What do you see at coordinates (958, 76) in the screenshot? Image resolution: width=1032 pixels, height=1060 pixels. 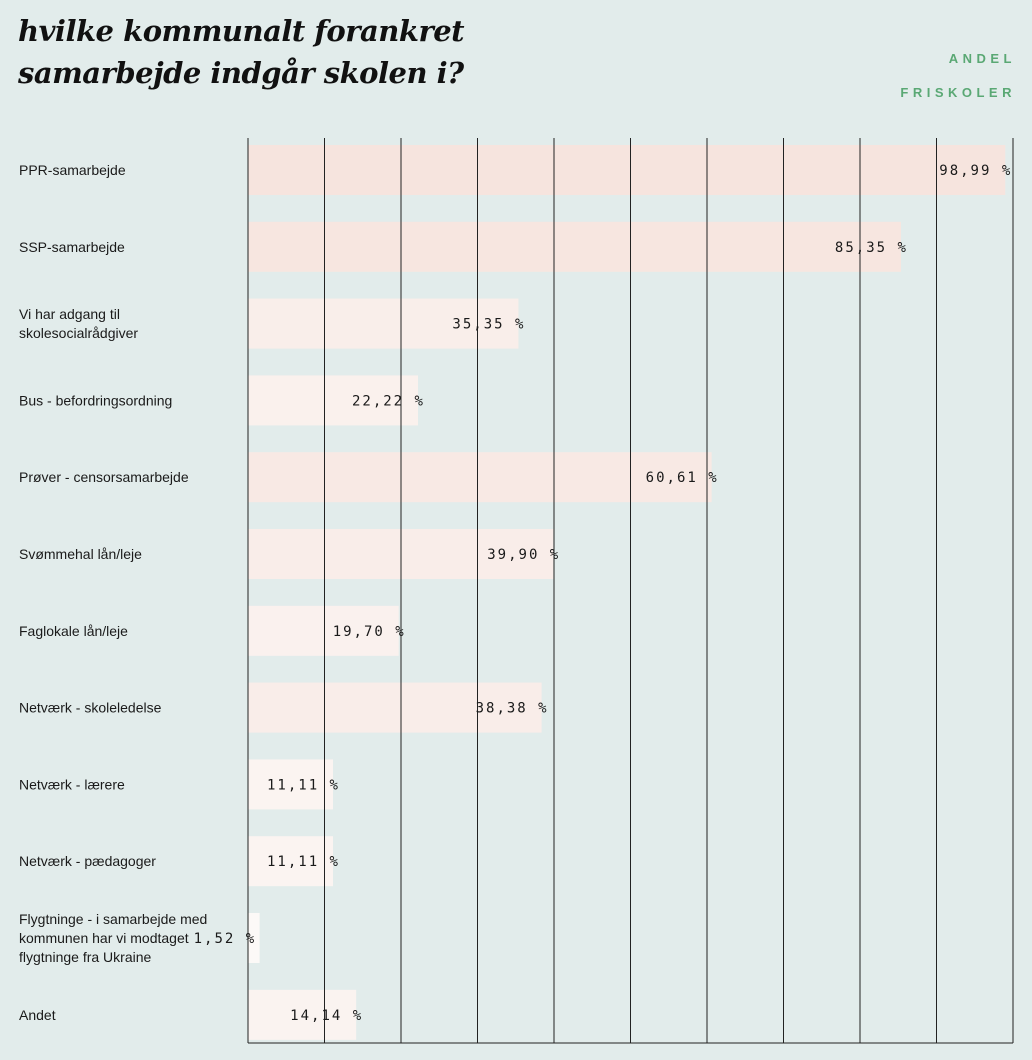 I see `brand-logo: ANDEL FRISKOLER` at bounding box center [958, 76].